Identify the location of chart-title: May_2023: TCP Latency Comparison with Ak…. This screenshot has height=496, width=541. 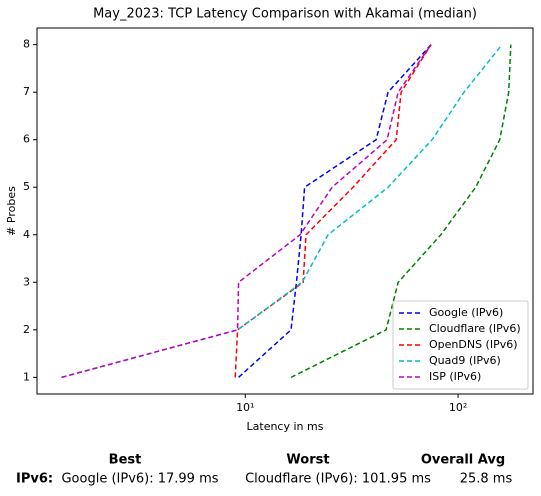
(285, 14).